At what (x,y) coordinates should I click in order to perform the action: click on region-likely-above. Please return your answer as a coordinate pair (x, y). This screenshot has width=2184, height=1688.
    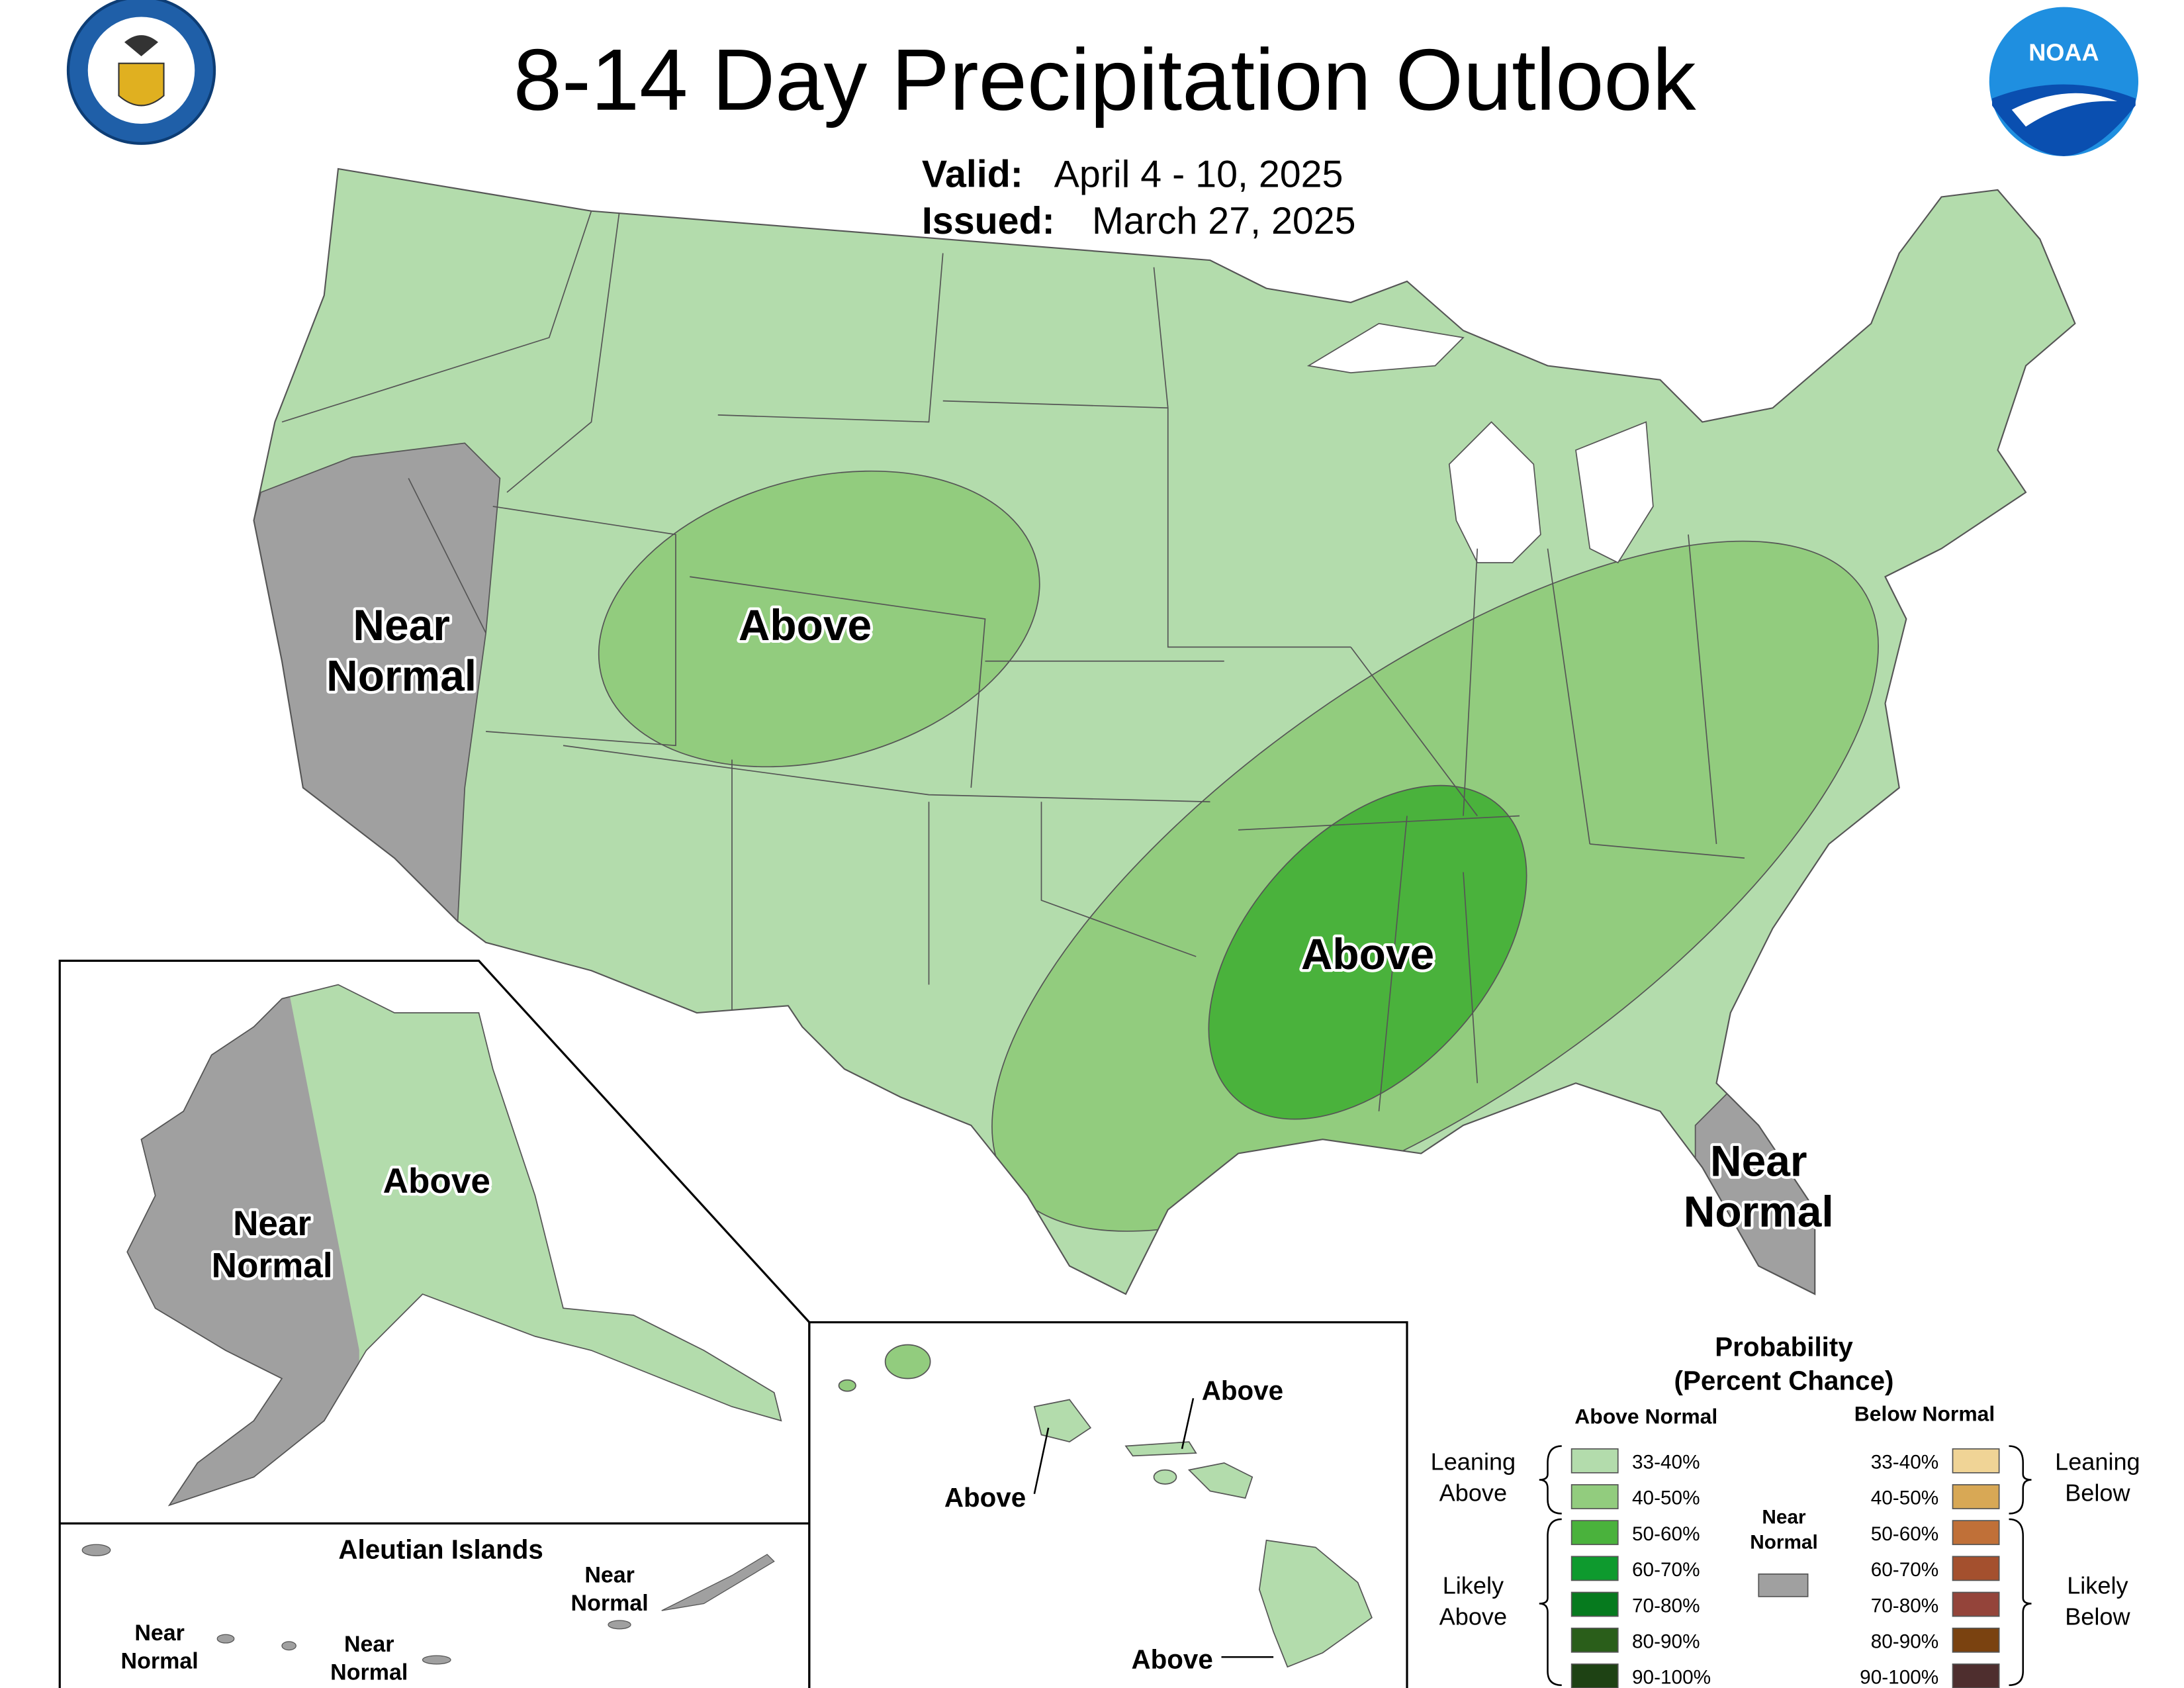
    Looking at the image, I should click on (1368, 952).